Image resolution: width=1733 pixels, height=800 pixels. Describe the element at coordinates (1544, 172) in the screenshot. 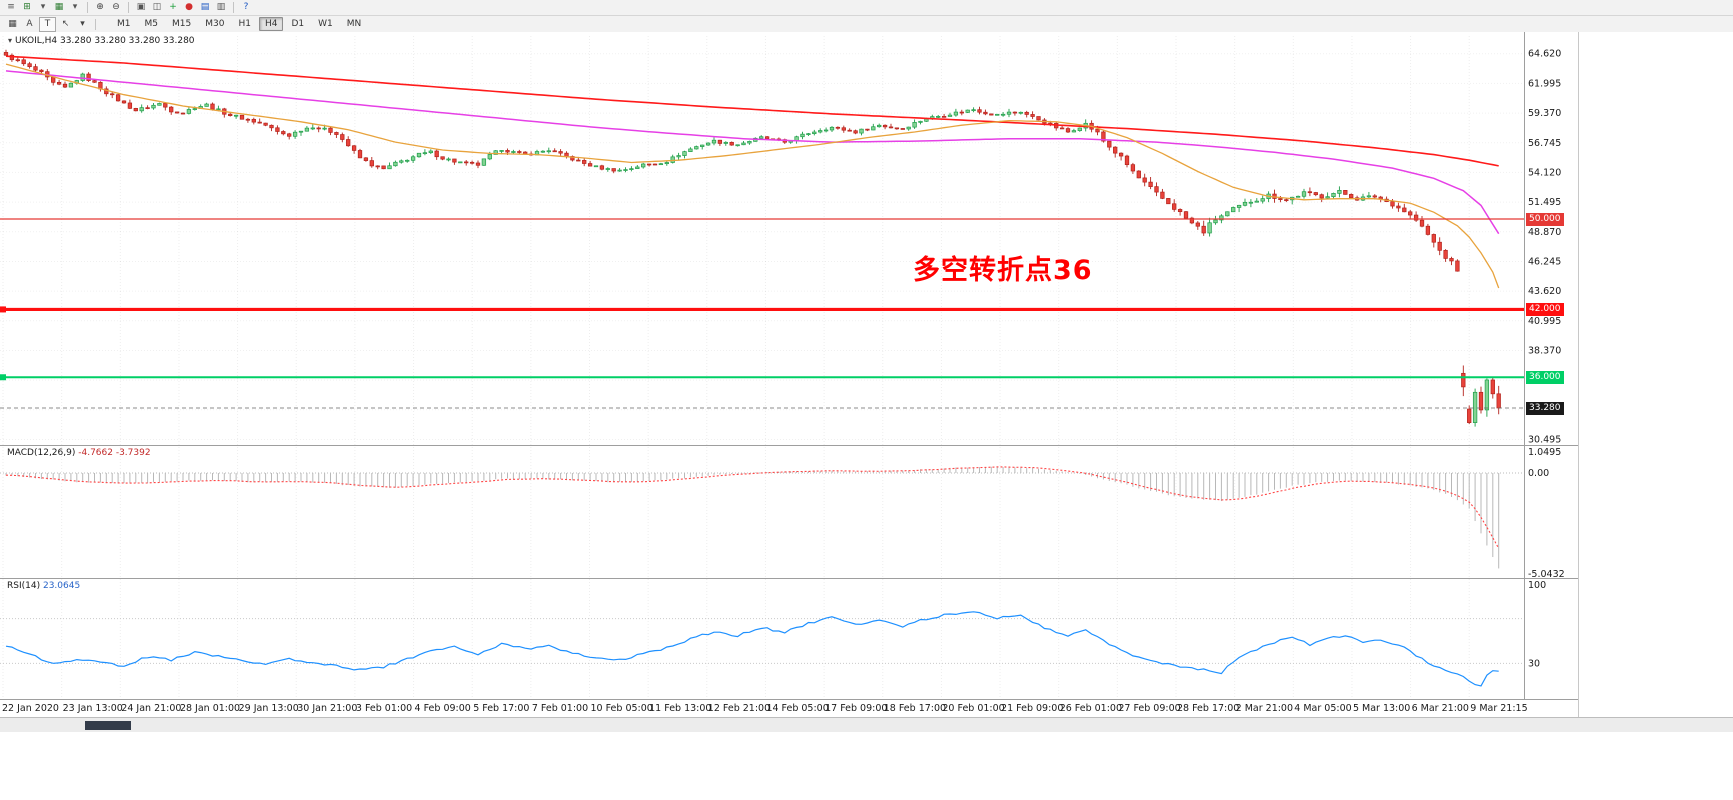

I see `price-axis-label: 54.120` at that location.